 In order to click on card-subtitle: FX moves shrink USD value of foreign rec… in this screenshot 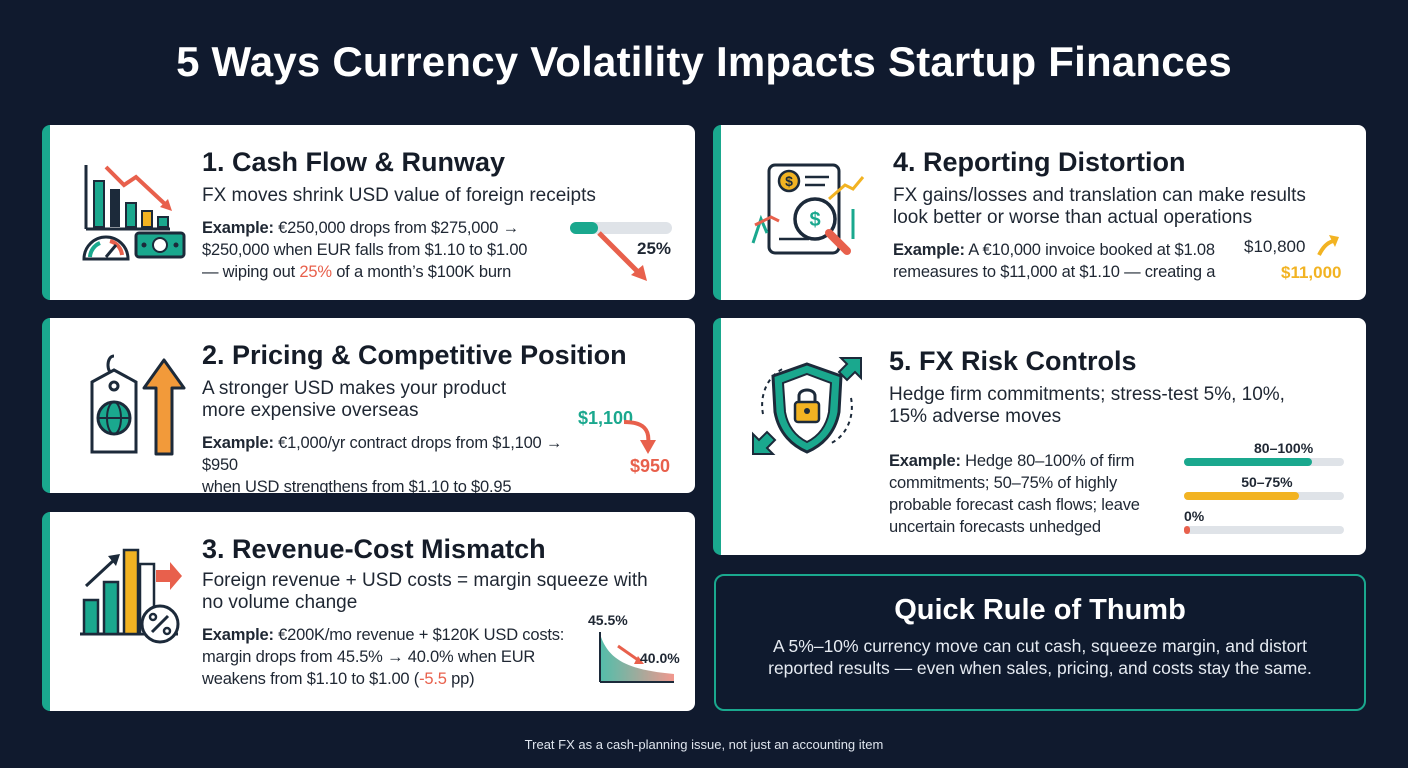, I will do `click(399, 195)`.